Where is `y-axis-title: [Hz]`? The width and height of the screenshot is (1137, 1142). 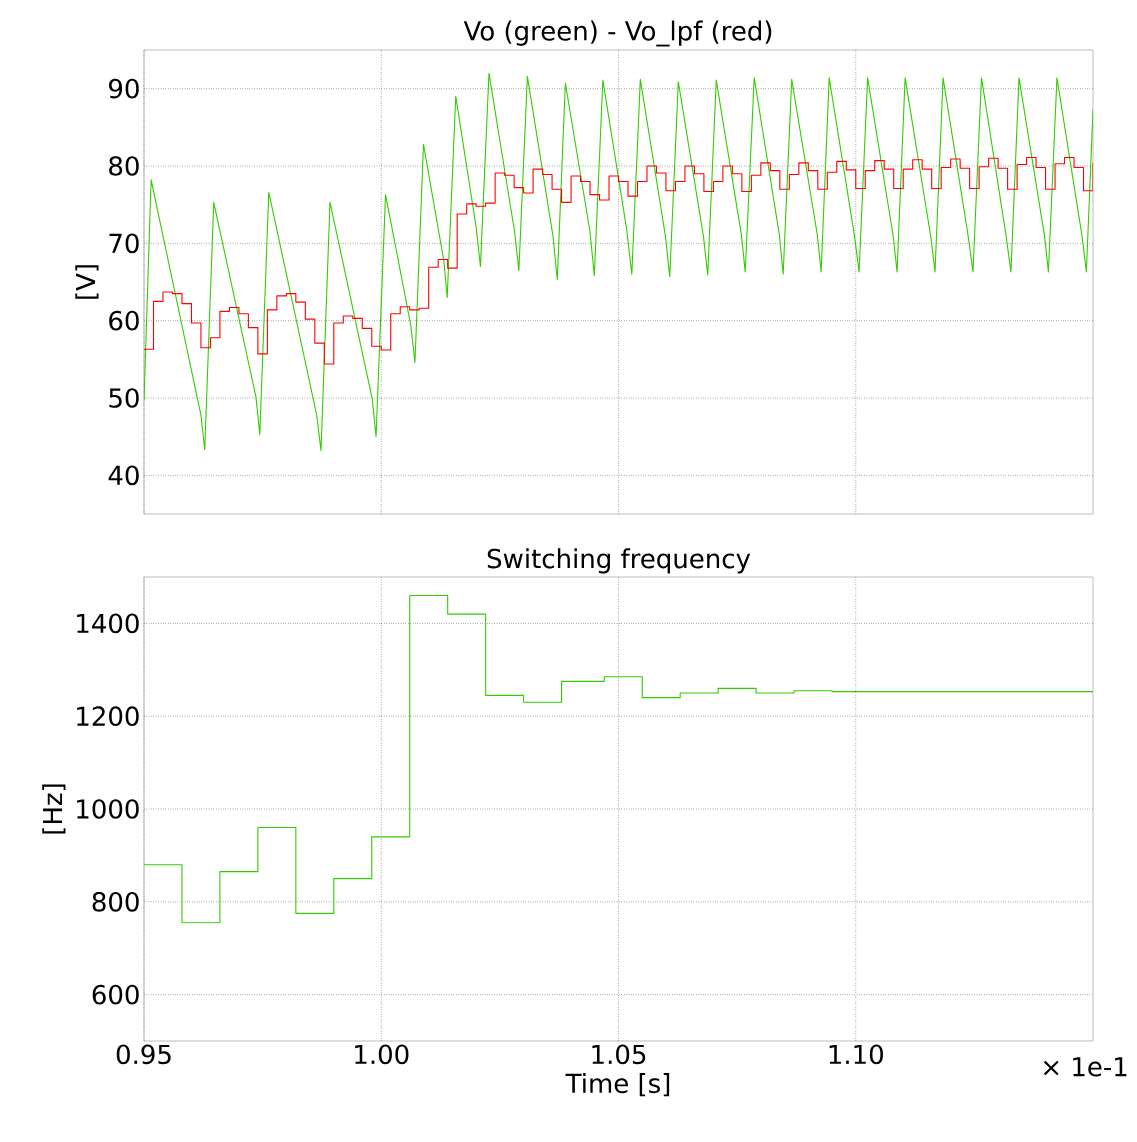
y-axis-title: [Hz] is located at coordinates (54, 809).